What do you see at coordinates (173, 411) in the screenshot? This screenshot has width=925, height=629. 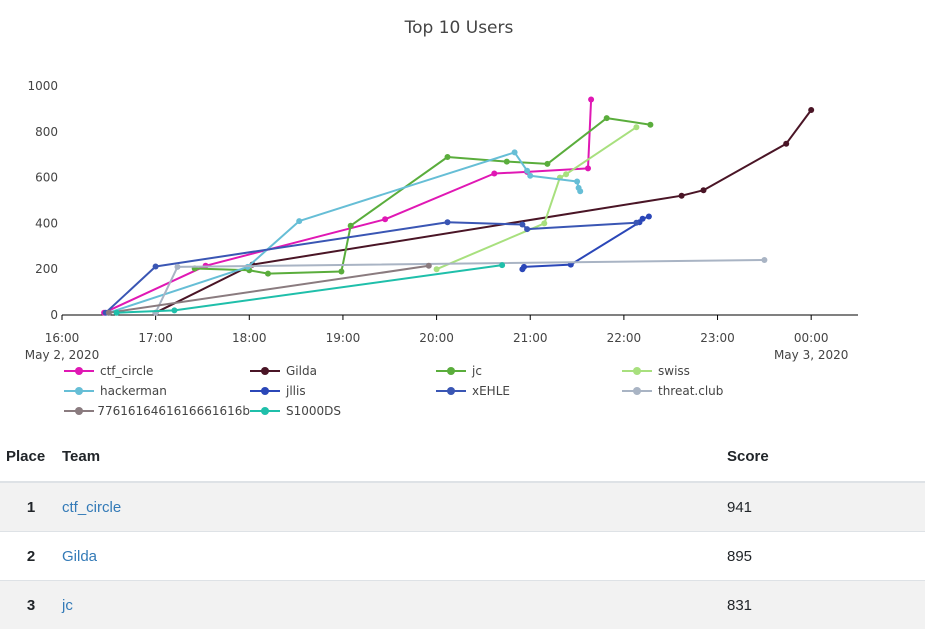 I see `legend-label: 7761616461616661616b` at bounding box center [173, 411].